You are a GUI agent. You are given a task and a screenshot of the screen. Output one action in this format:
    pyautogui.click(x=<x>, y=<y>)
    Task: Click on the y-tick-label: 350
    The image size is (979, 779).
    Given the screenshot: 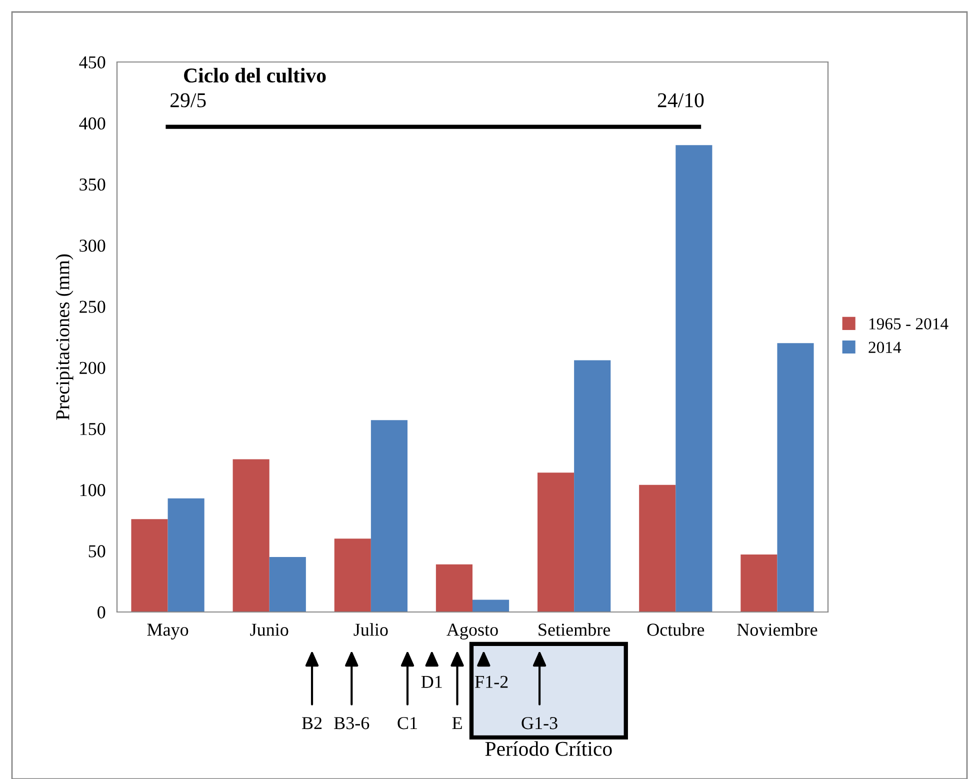 What is the action you would take?
    pyautogui.click(x=93, y=184)
    